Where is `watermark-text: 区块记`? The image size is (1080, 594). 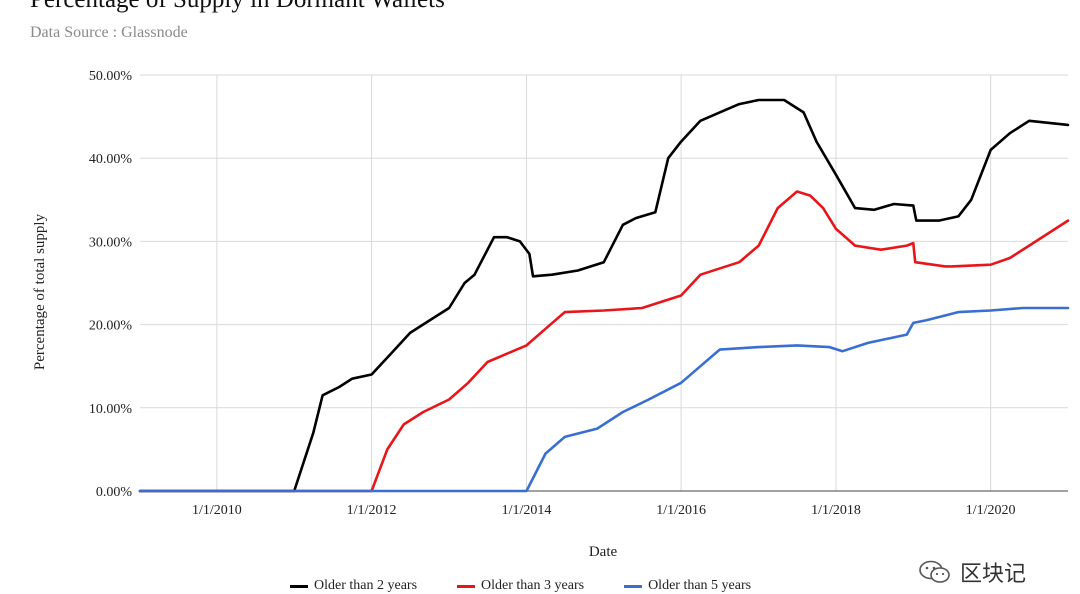
watermark-text: 区块记 is located at coordinates (993, 574).